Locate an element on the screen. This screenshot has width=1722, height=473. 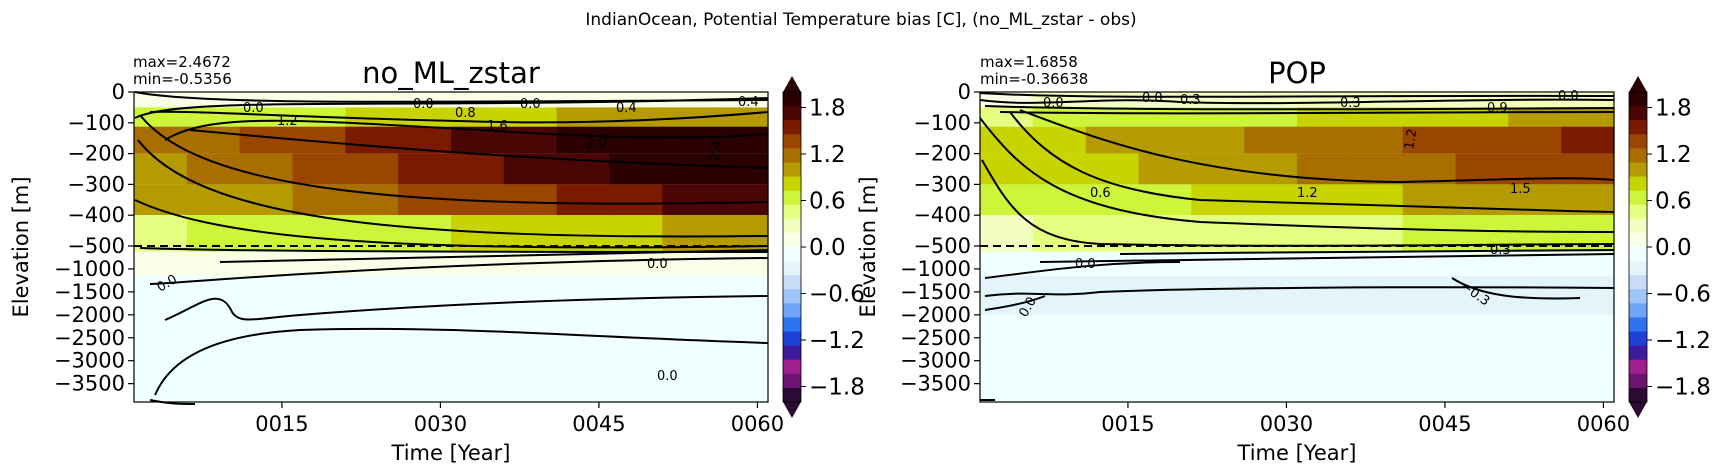
x-tick-label: 0060 is located at coordinates (1603, 424).